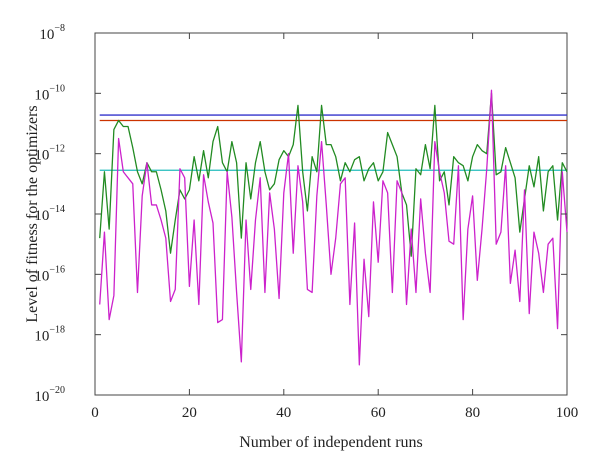 The height and width of the screenshot is (476, 600). Describe the element at coordinates (567, 413) in the screenshot. I see `x-tick-label: 100` at that location.